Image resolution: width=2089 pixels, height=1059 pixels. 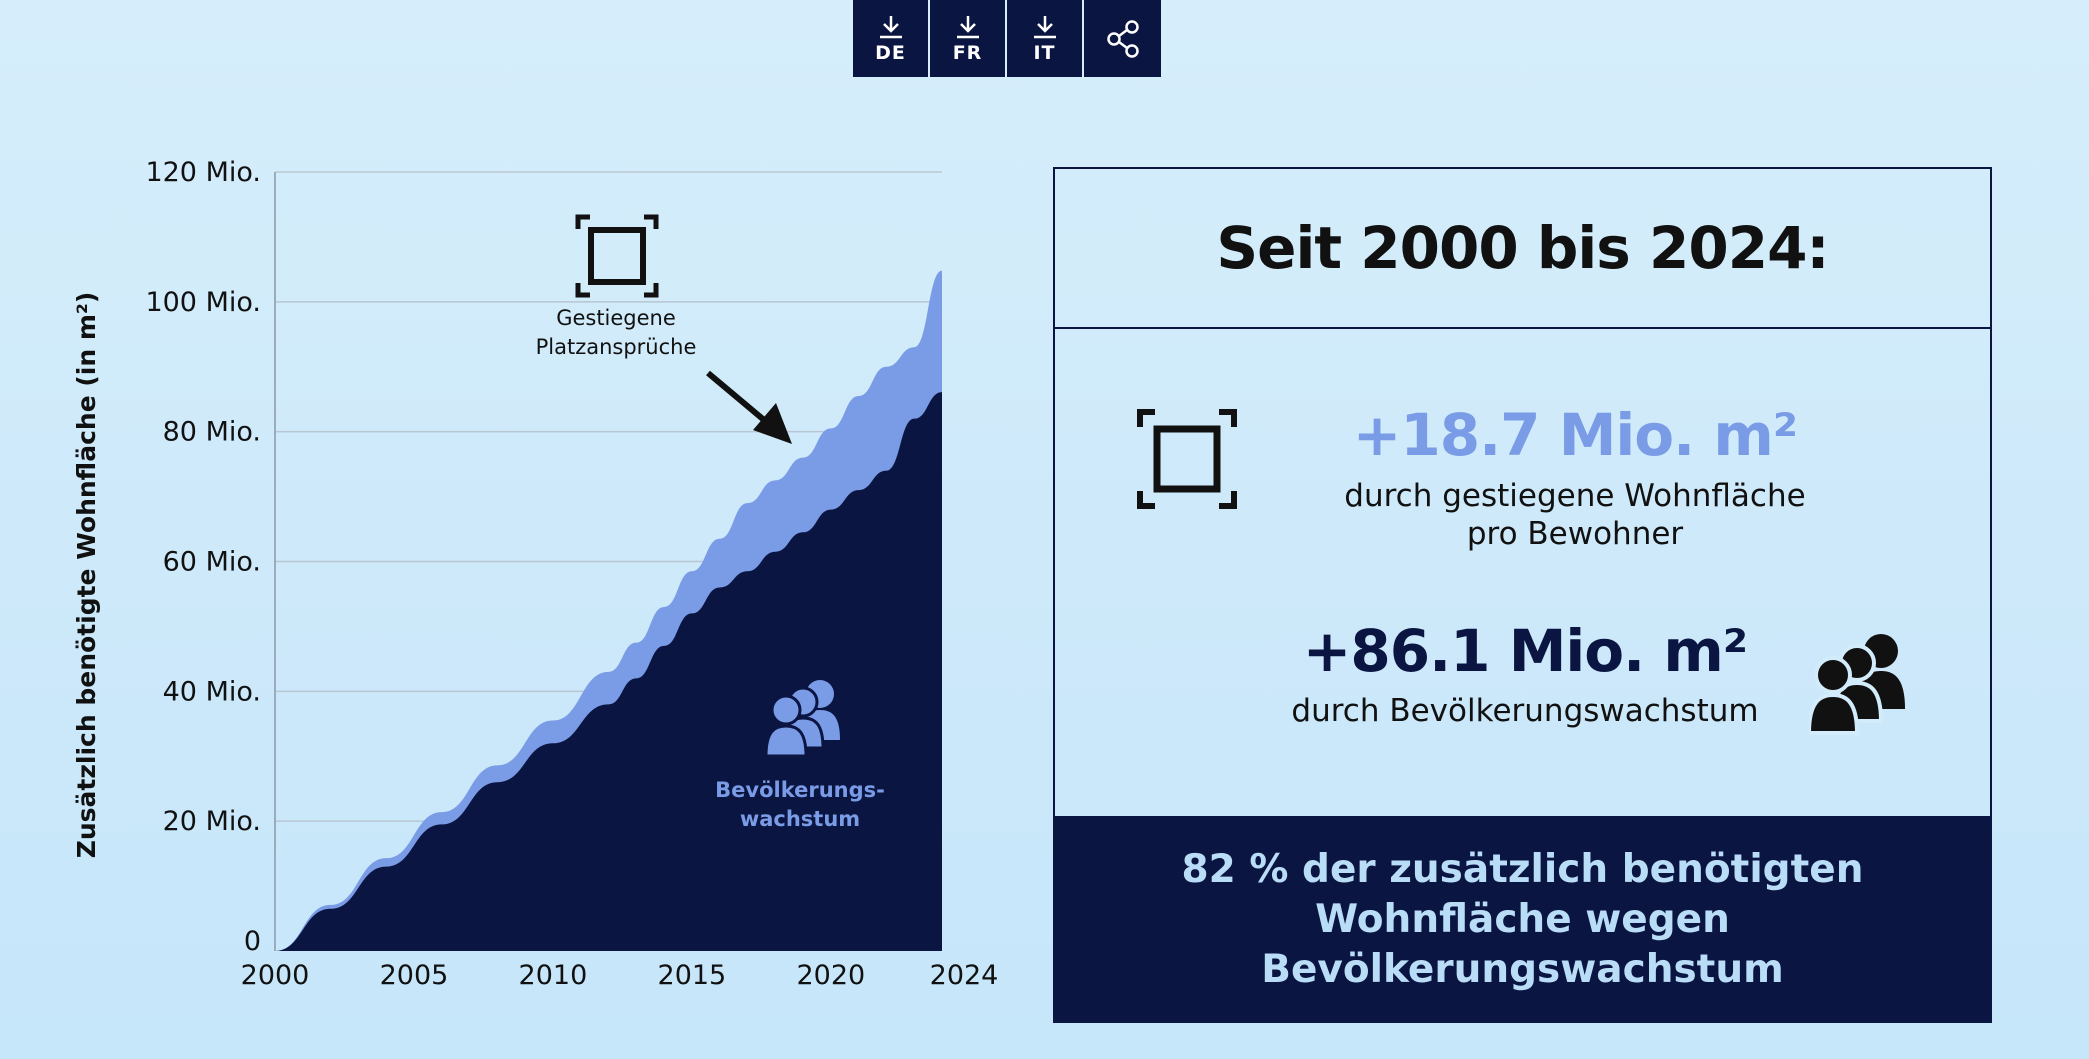 I want to click on download-fr-label: FR, so click(x=967, y=52).